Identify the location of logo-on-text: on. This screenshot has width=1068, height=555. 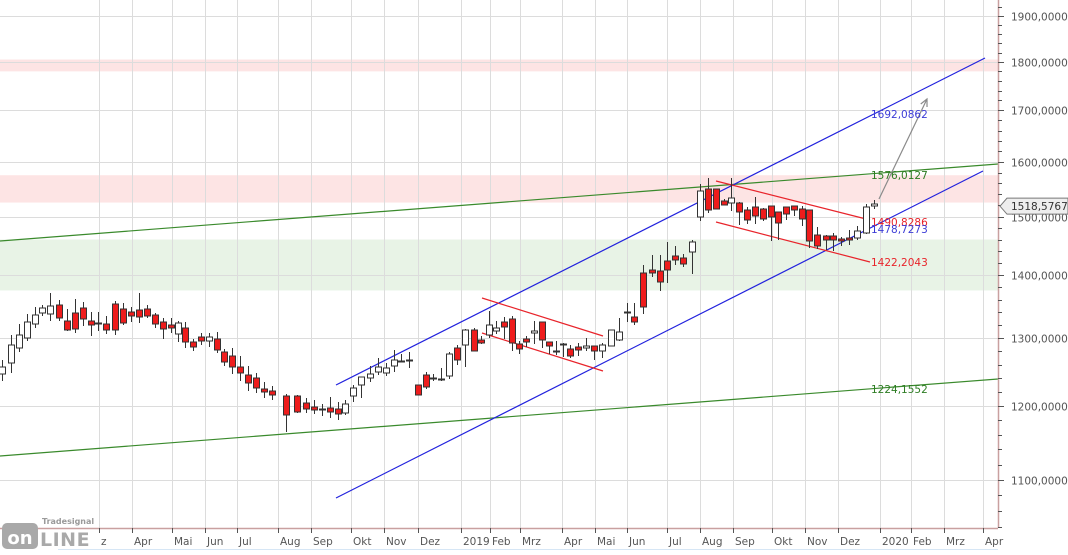
(19, 538).